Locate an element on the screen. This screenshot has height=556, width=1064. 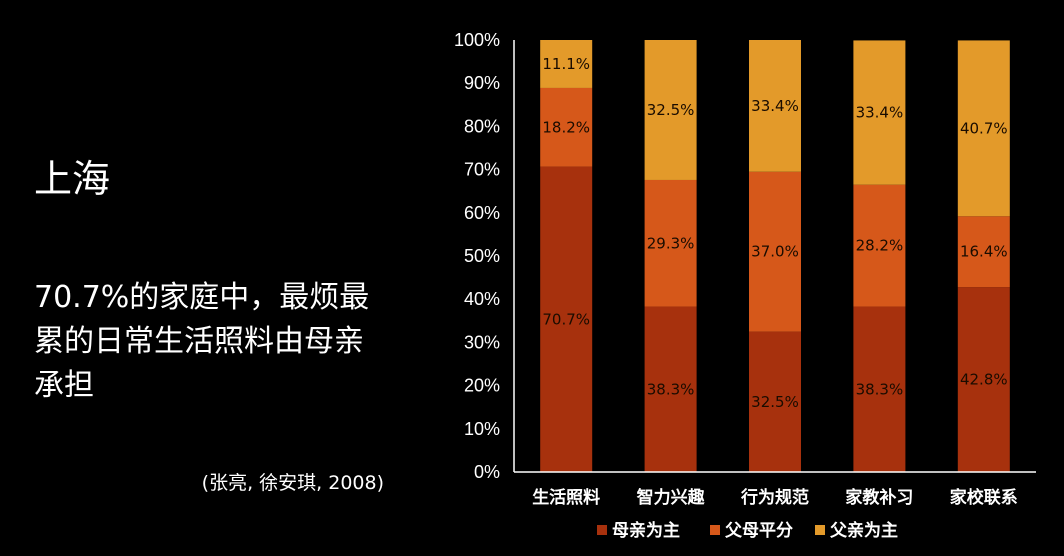
data-label: 29.3% is located at coordinates (671, 243).